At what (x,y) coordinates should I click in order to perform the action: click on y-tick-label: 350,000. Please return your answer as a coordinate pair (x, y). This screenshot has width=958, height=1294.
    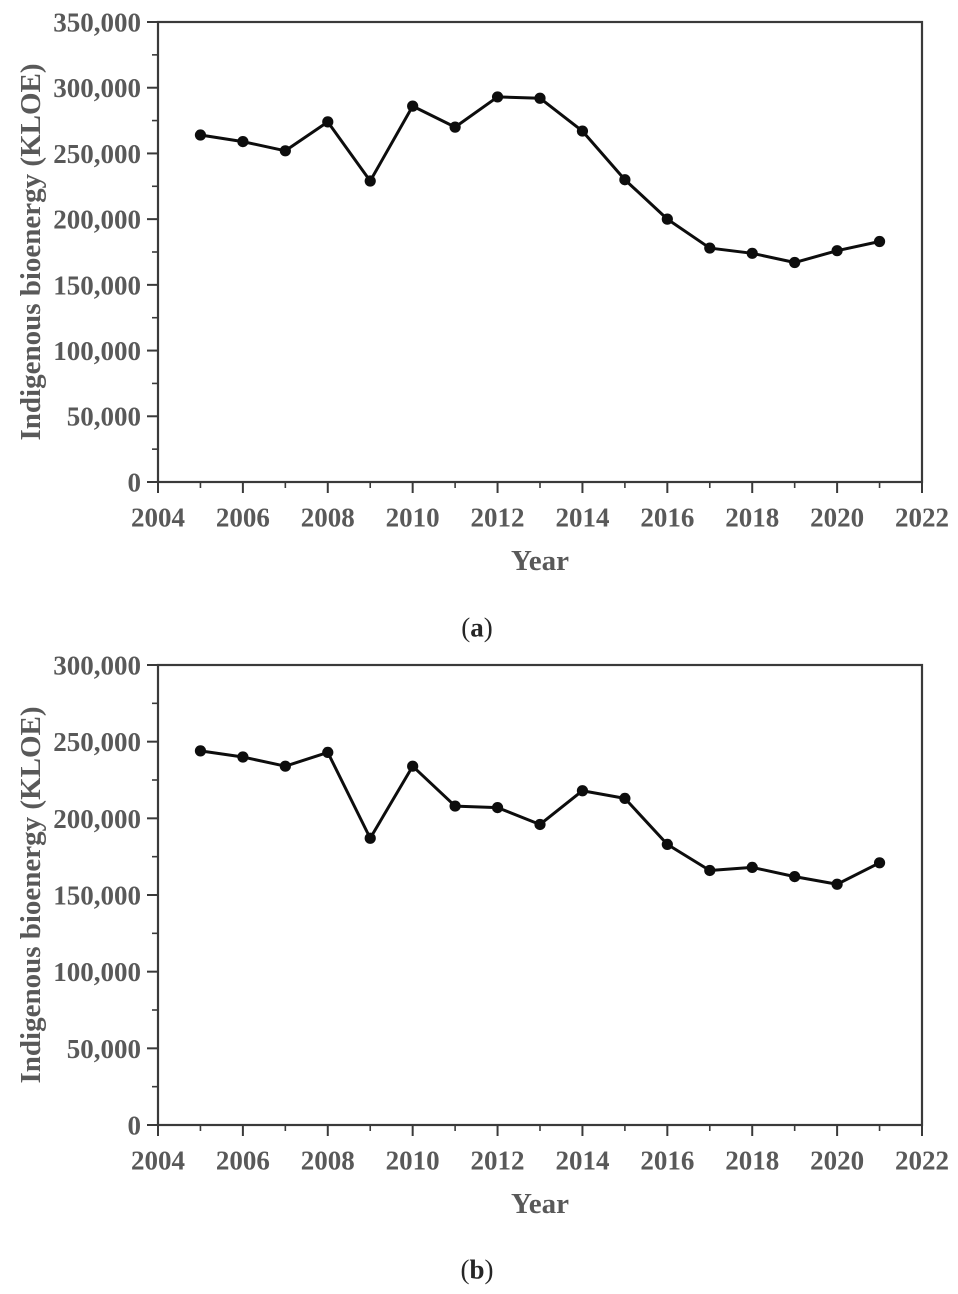
    Looking at the image, I should click on (97, 22).